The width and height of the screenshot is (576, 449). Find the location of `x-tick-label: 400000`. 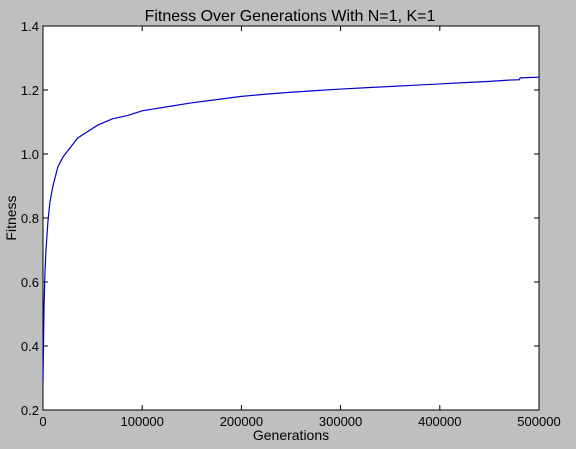

x-tick-label: 400000 is located at coordinates (439, 421).